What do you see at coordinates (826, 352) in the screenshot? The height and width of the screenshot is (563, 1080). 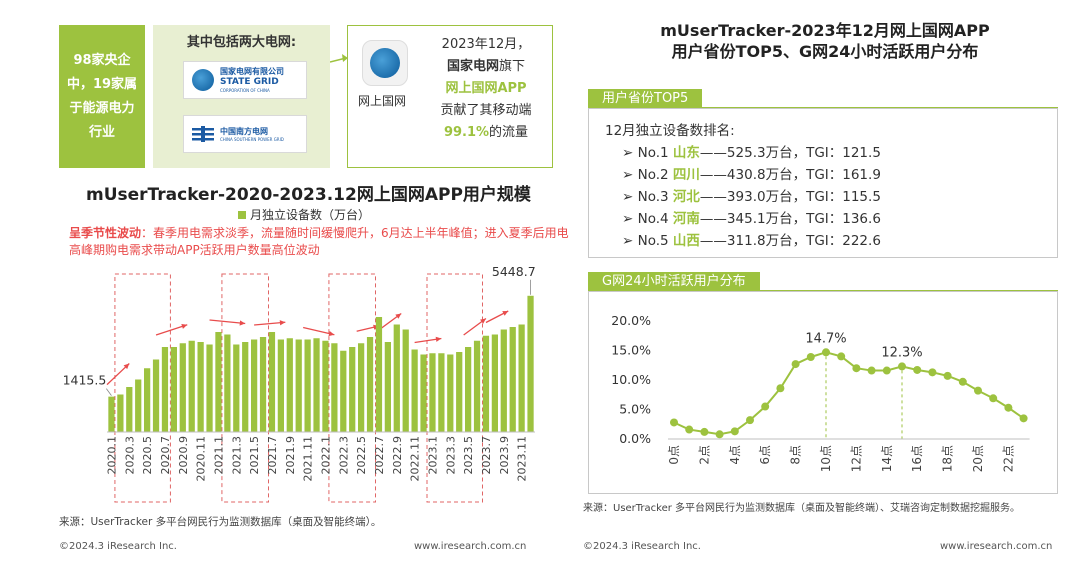 I see `point-10点` at bounding box center [826, 352].